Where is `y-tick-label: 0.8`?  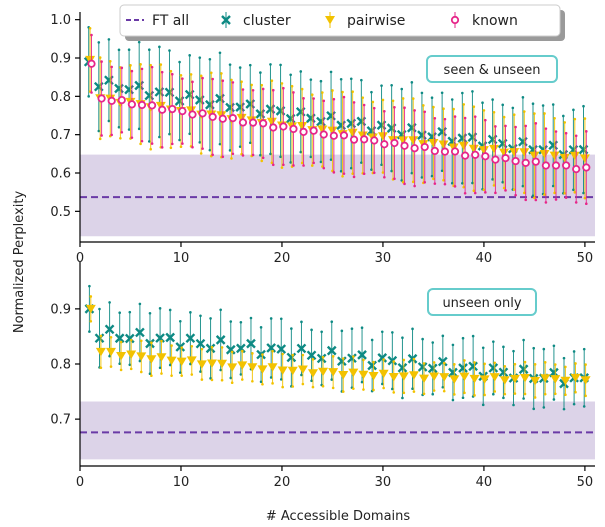 y-tick-label: 0.8 is located at coordinates (60, 365).